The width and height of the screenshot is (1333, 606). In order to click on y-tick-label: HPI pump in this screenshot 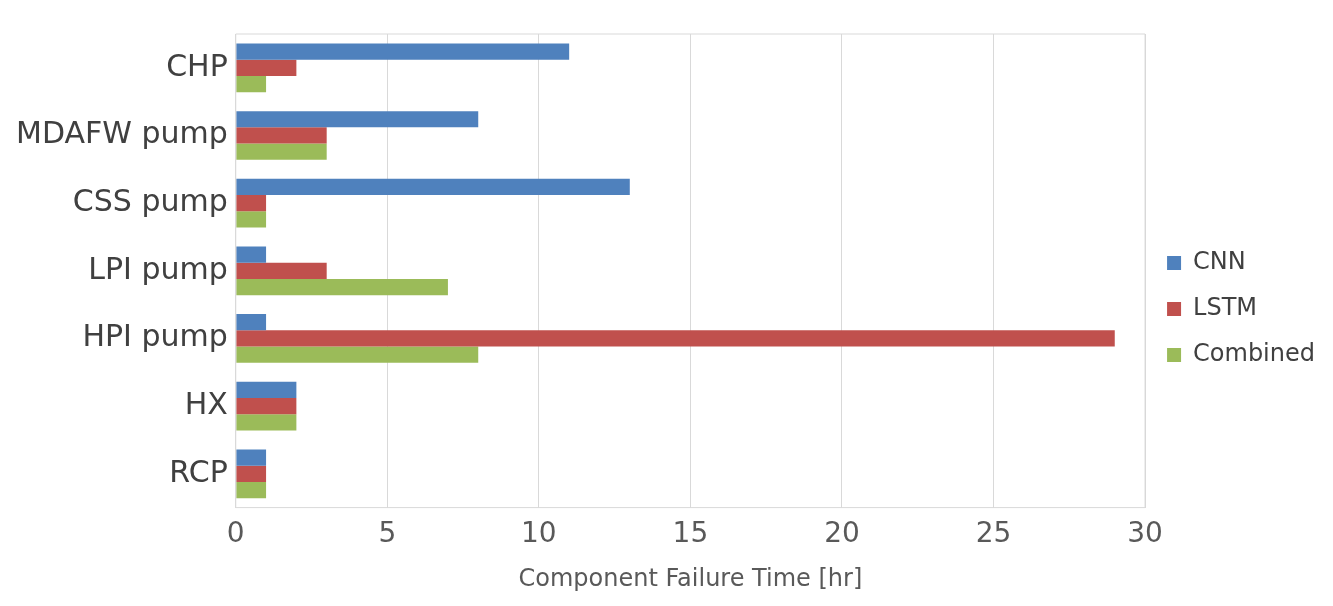, I will do `click(155, 336)`.